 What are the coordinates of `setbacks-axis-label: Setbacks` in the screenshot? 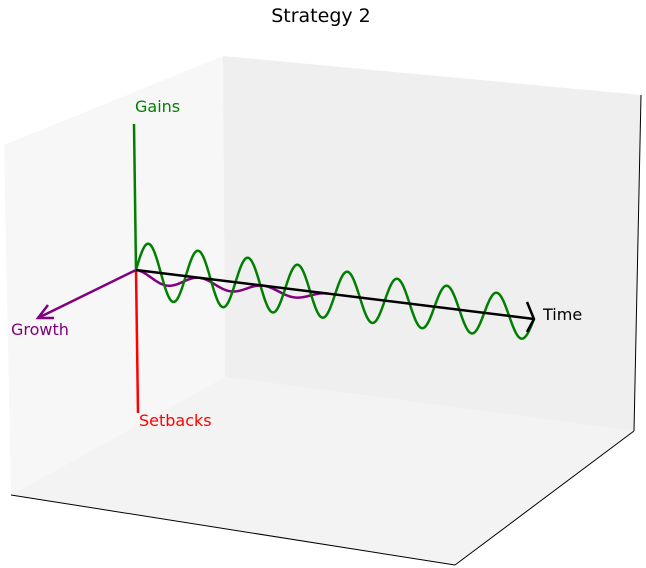 It's located at (175, 420).